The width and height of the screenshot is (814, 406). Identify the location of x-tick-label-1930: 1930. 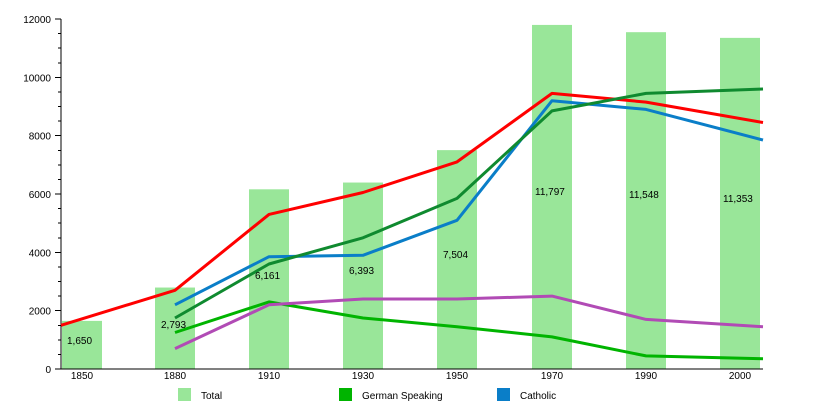
(363, 376).